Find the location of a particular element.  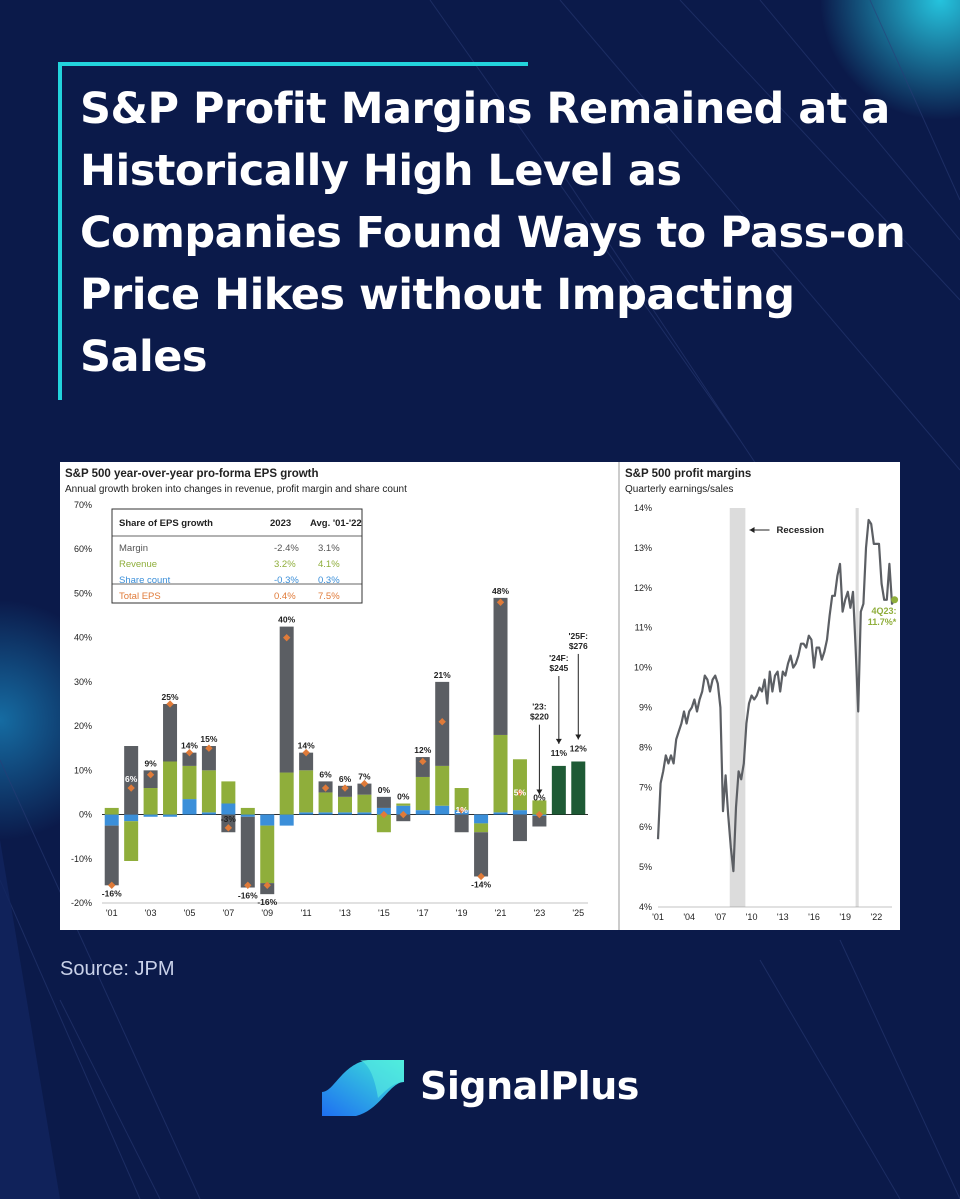

bar-value-label: 21% is located at coordinates (442, 675).